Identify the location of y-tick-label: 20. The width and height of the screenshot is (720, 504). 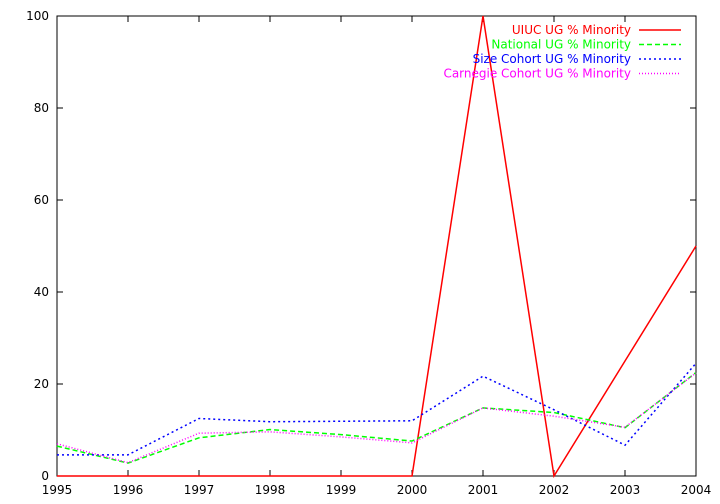
(41, 384).